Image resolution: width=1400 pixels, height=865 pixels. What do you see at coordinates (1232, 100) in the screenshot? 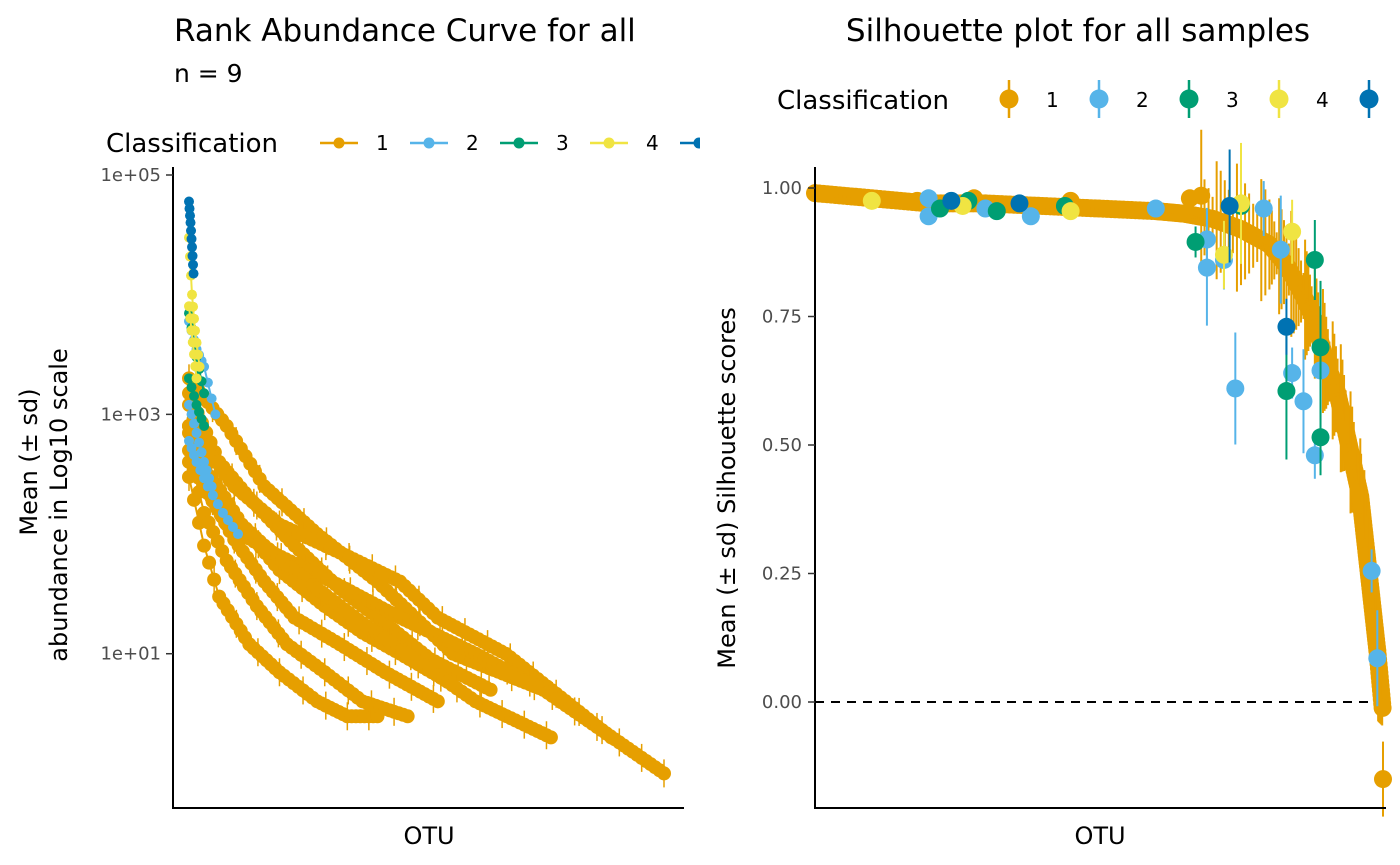
I see `right-legend-label: 3` at bounding box center [1232, 100].